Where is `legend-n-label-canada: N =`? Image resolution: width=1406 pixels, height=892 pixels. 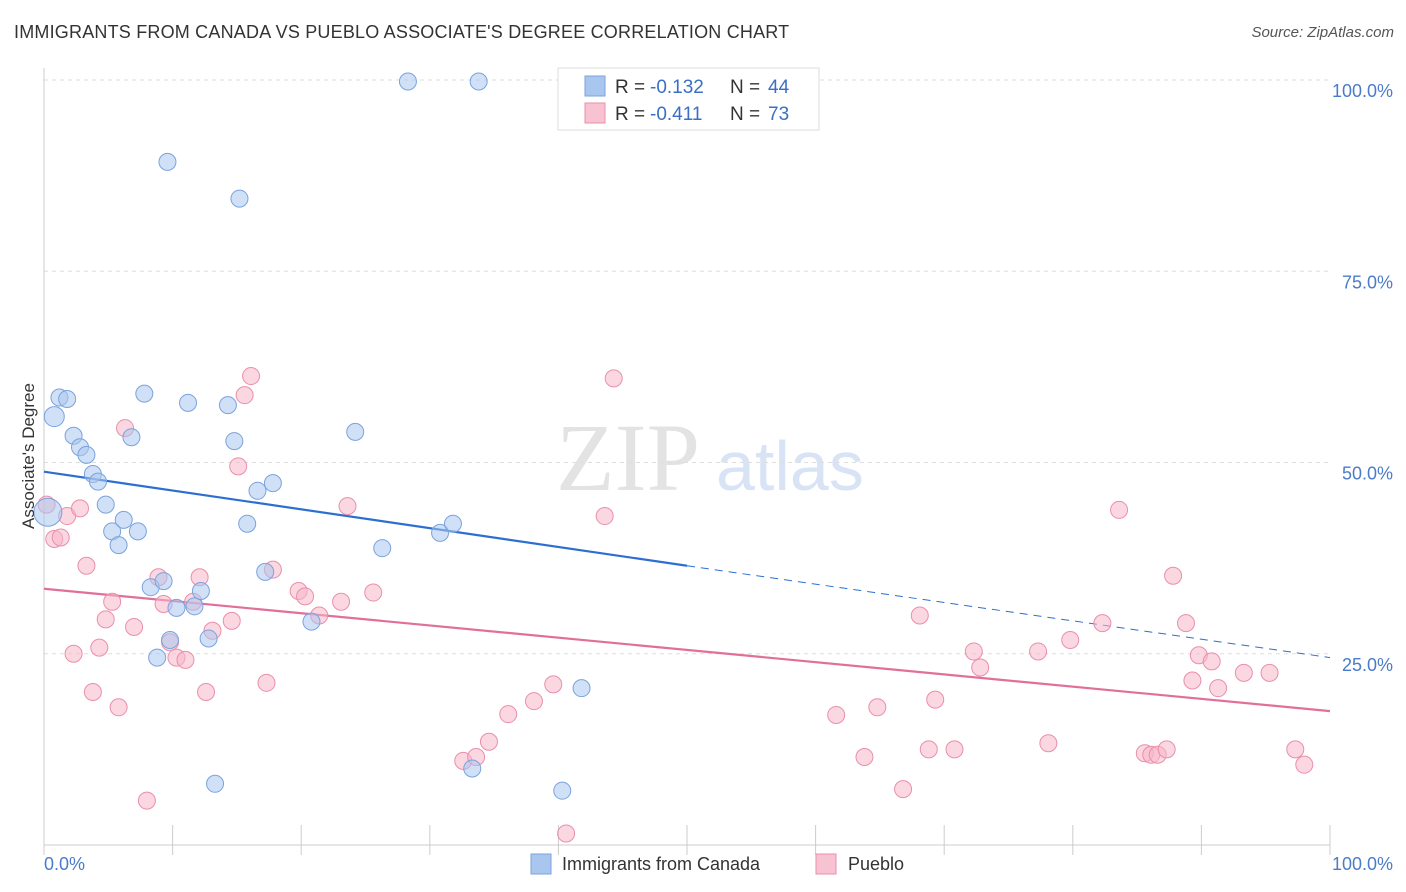
legend-n-label-canada: N = is located at coordinates (745, 87).